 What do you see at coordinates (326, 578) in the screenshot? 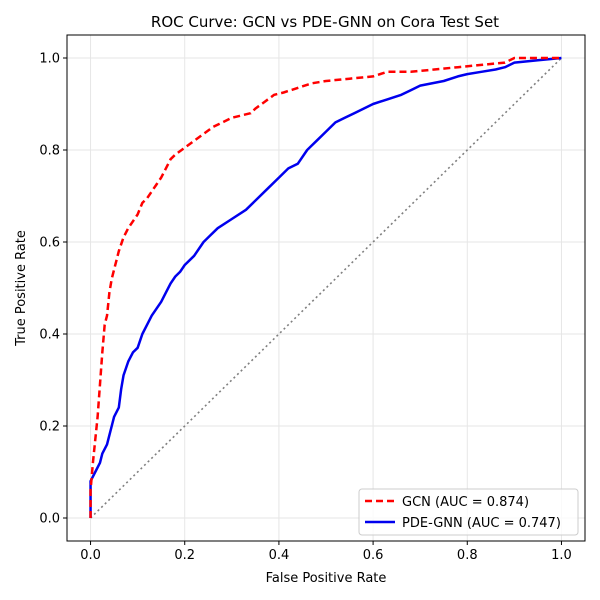
I see `x-axis-label: False Positive Rate` at bounding box center [326, 578].